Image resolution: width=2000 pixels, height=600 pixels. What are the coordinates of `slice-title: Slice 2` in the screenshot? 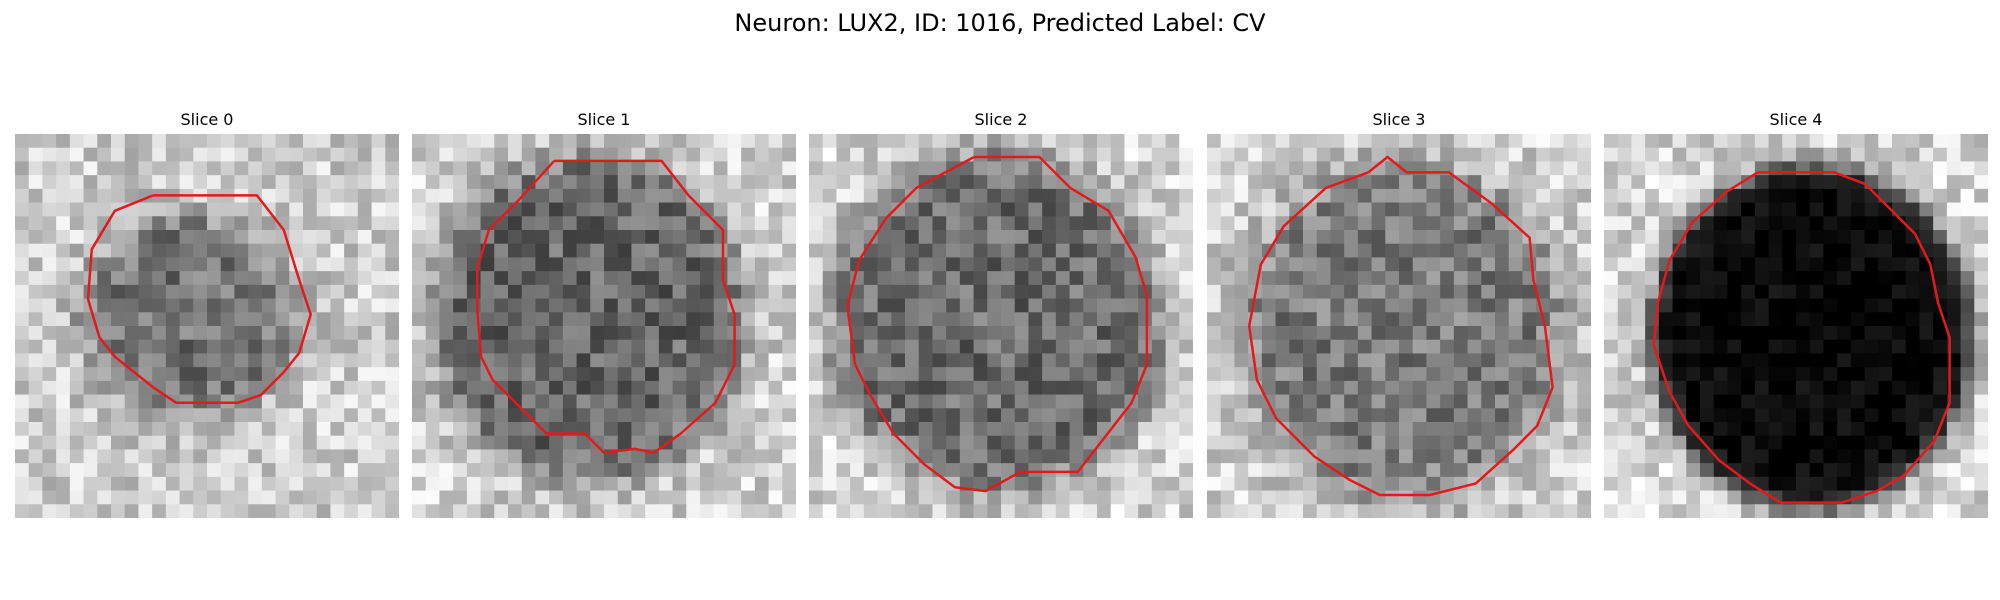 It's located at (1001, 119).